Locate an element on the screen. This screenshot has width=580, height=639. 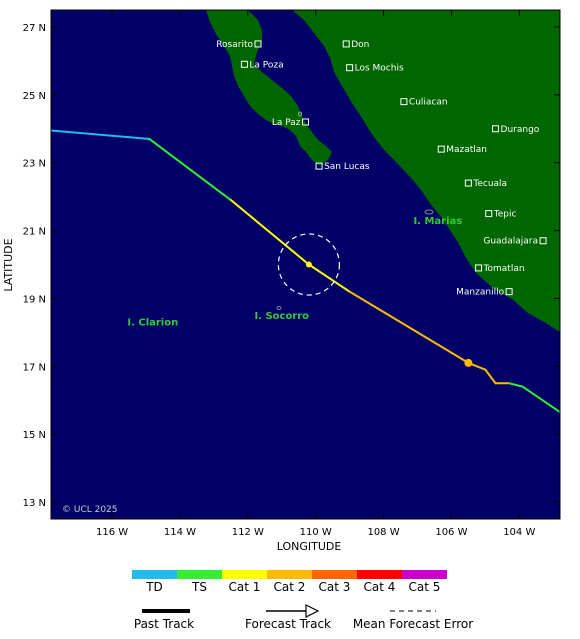
category-label: TS is located at coordinates (199, 587).